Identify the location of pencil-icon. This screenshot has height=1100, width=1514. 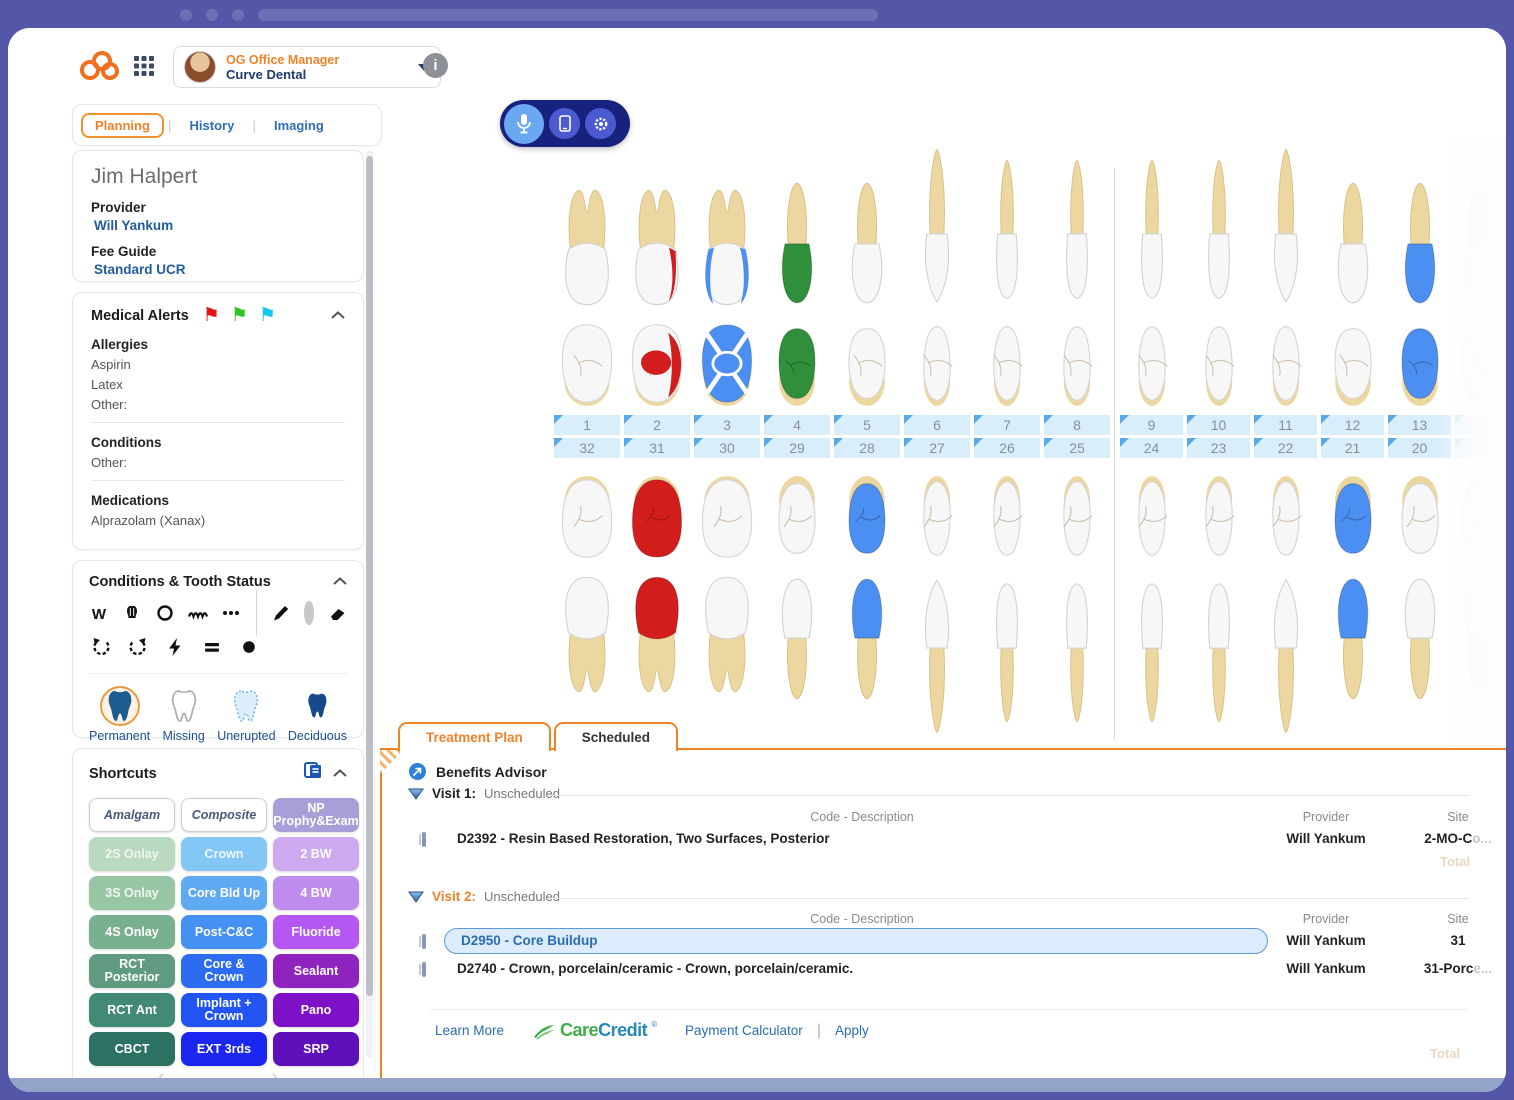
(281, 613).